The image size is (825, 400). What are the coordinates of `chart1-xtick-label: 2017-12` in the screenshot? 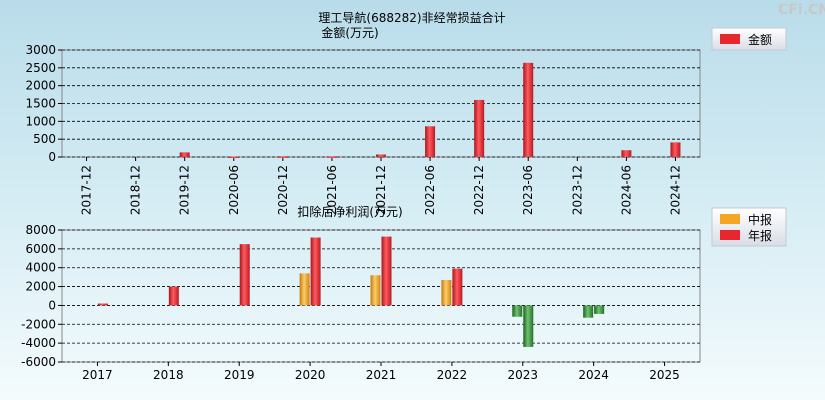 It's located at (87, 190).